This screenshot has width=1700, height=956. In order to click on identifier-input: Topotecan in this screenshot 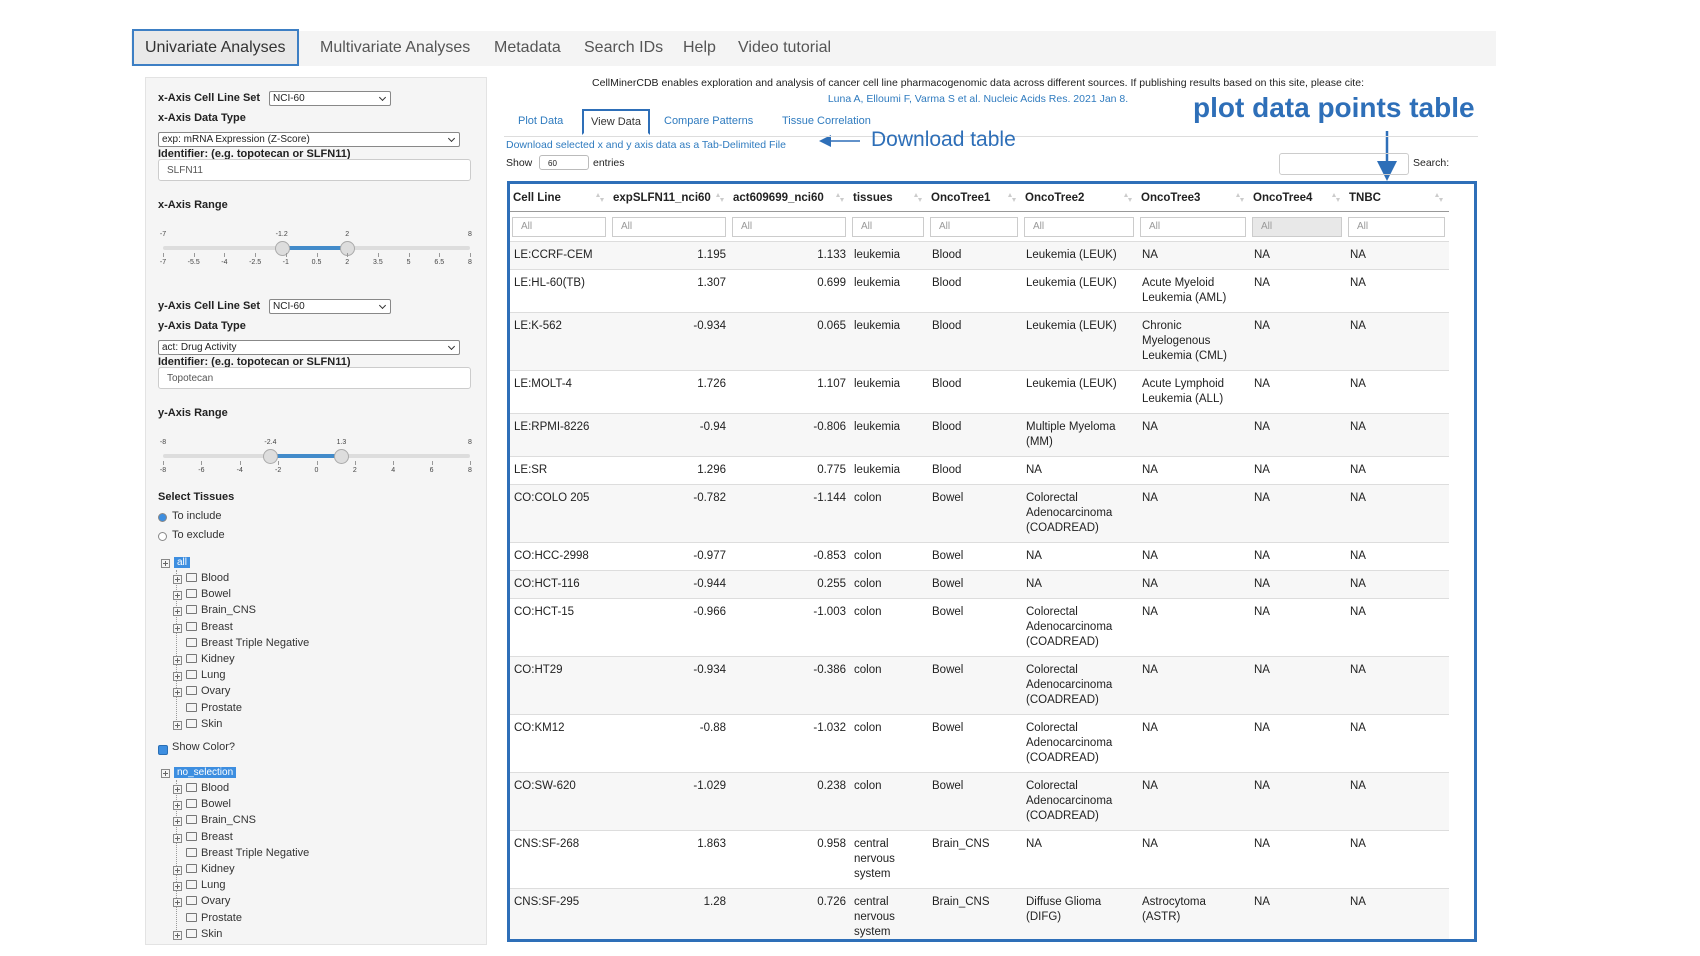, I will do `click(314, 378)`.